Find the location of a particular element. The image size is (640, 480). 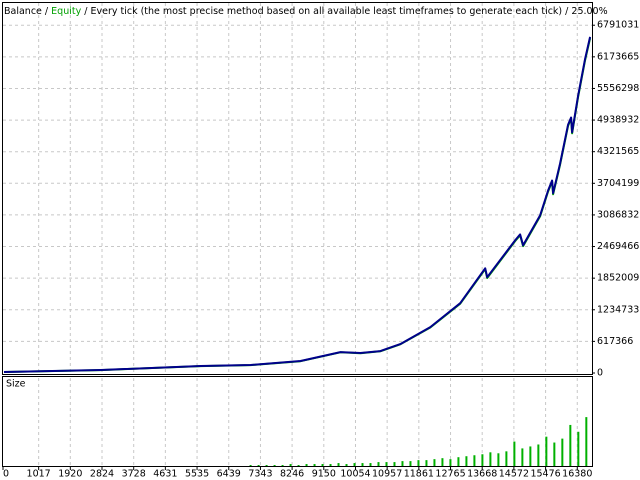

x-tick-label: 10957 is located at coordinates (387, 474).